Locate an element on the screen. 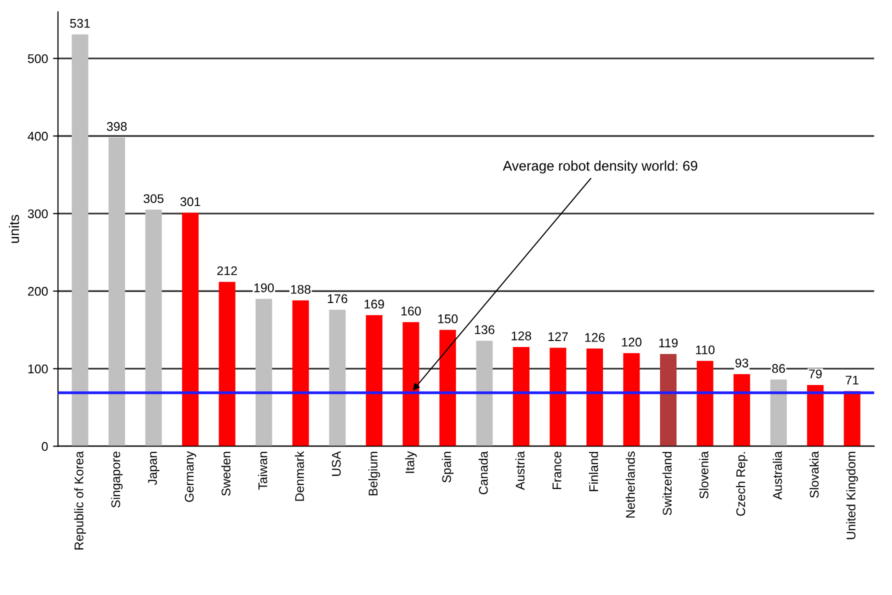 The height and width of the screenshot is (595, 892). x-tick-label: Austria is located at coordinates (520, 470).